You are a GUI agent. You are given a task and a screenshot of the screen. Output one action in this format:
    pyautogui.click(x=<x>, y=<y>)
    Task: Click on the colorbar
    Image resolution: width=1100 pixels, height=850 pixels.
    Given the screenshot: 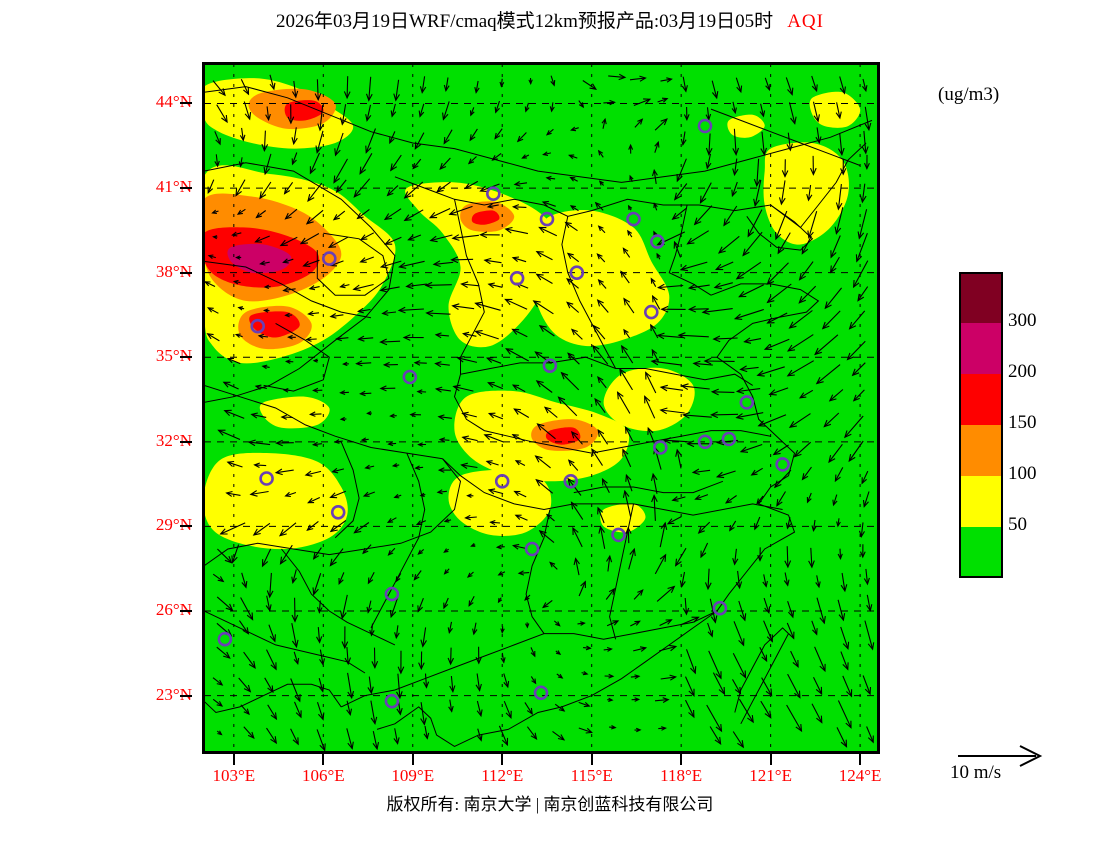 What is the action you would take?
    pyautogui.click(x=981, y=425)
    